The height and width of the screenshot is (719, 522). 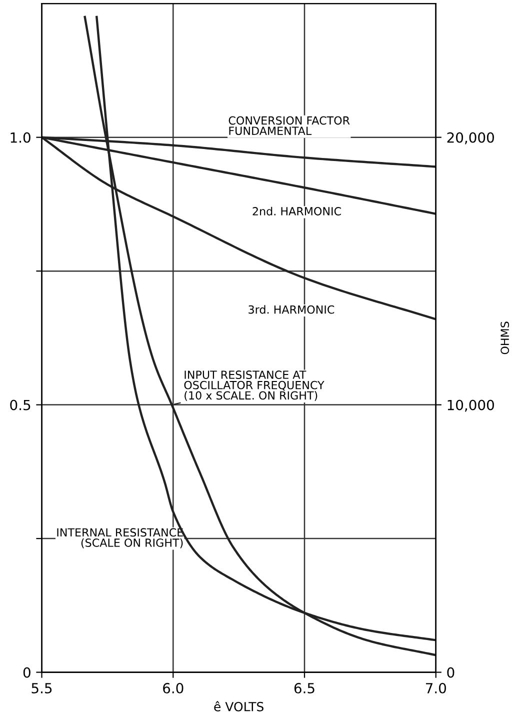 I want to click on y2-tick-label: 20,000, so click(x=470, y=138).